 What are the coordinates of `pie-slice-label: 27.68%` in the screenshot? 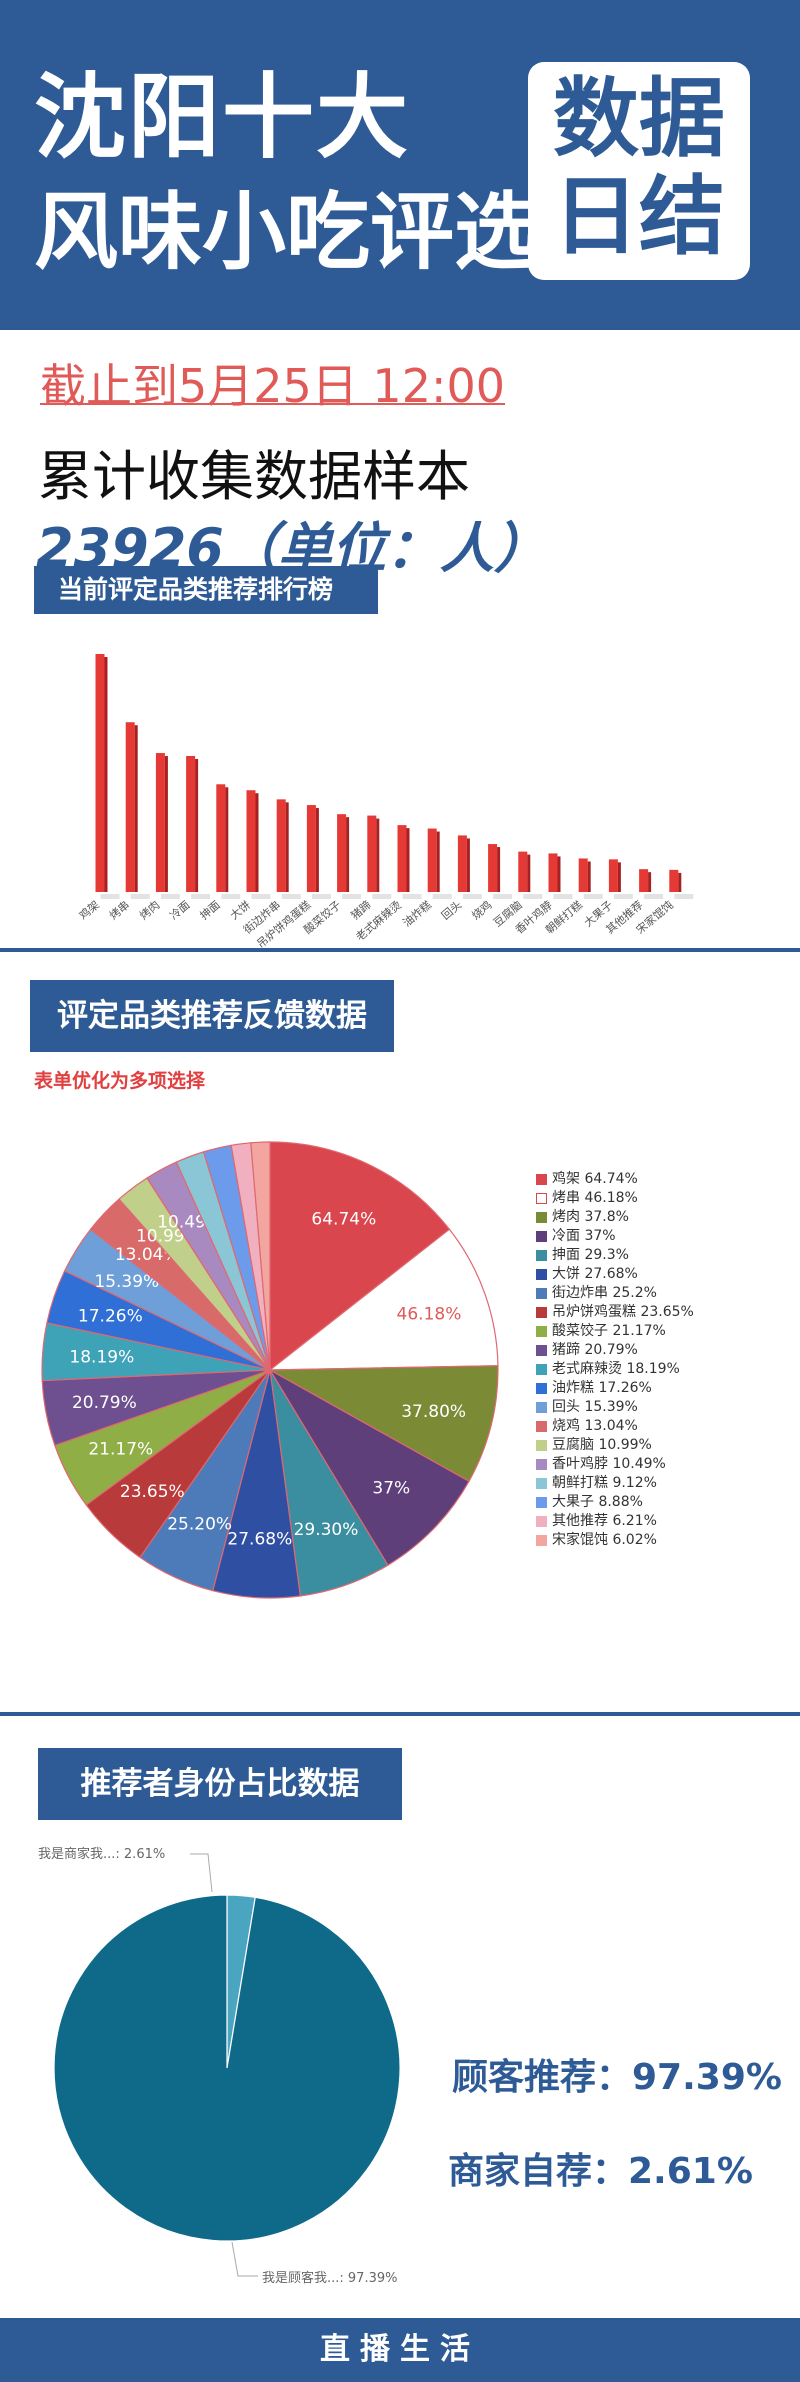 It's located at (259, 1539).